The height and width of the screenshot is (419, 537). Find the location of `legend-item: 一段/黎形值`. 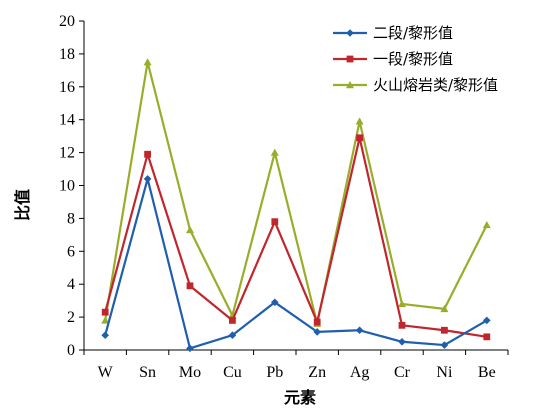

legend-item: 一段/黎形值 is located at coordinates (393, 59).